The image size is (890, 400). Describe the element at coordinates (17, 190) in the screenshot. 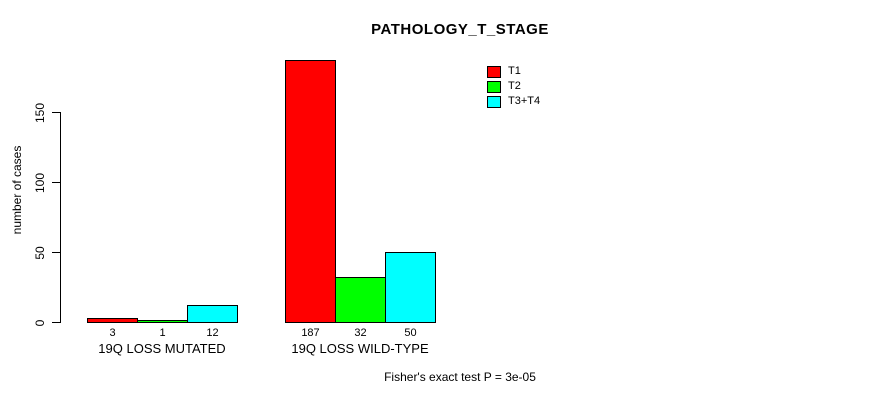

I see `y-axis-title: number of cases` at that location.